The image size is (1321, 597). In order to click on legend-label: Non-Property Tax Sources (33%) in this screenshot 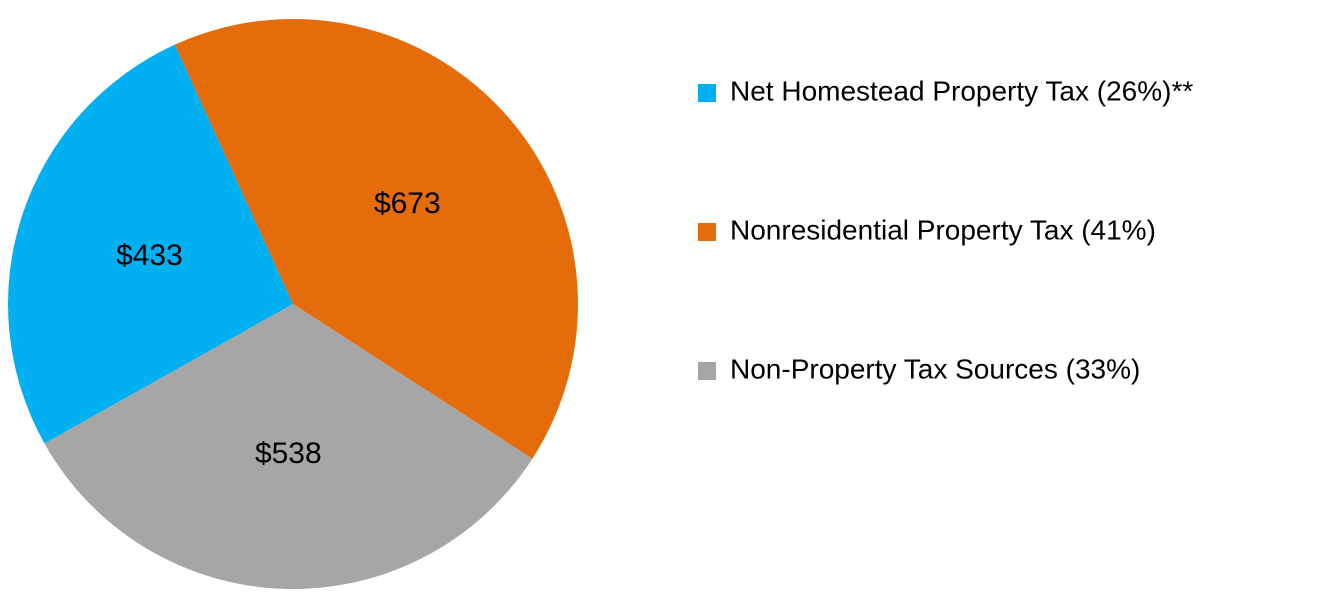, I will do `click(935, 368)`.